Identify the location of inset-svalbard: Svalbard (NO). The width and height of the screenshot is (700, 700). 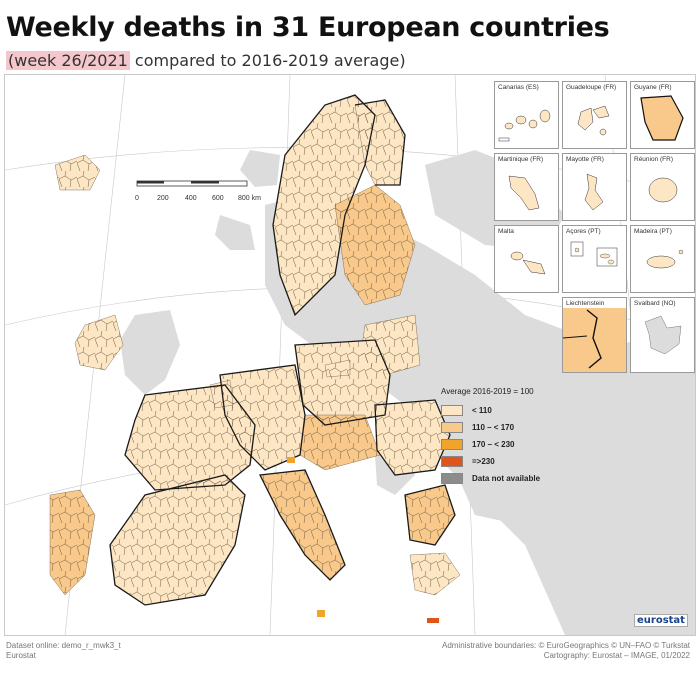
(662, 335).